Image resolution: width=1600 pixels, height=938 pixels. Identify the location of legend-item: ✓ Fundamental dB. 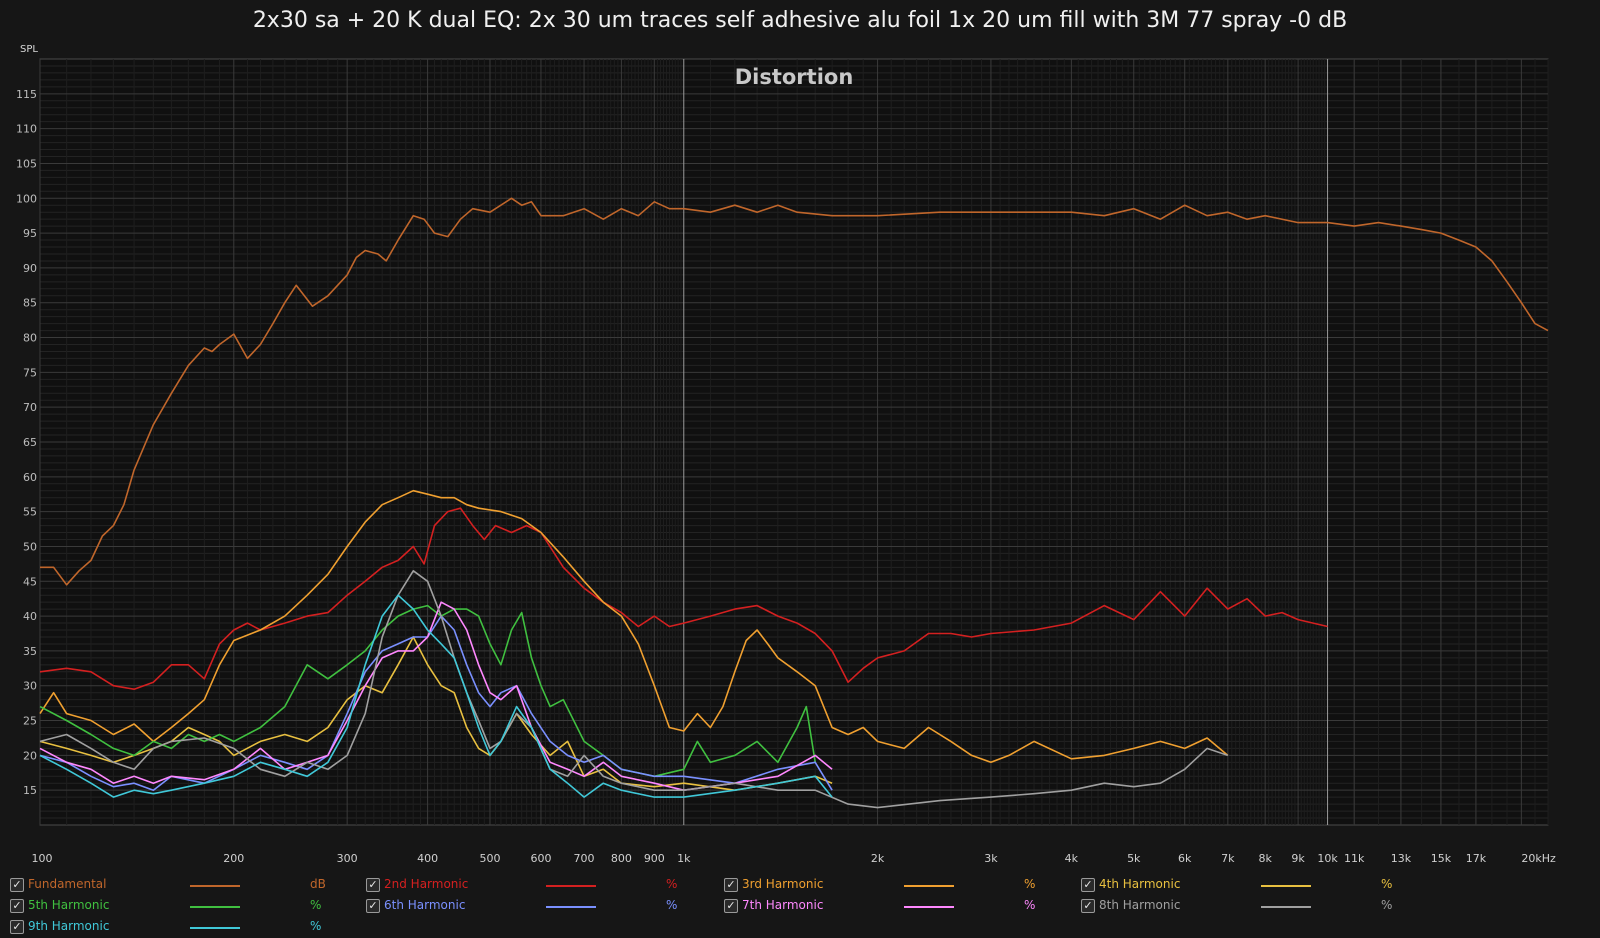
(180, 886).